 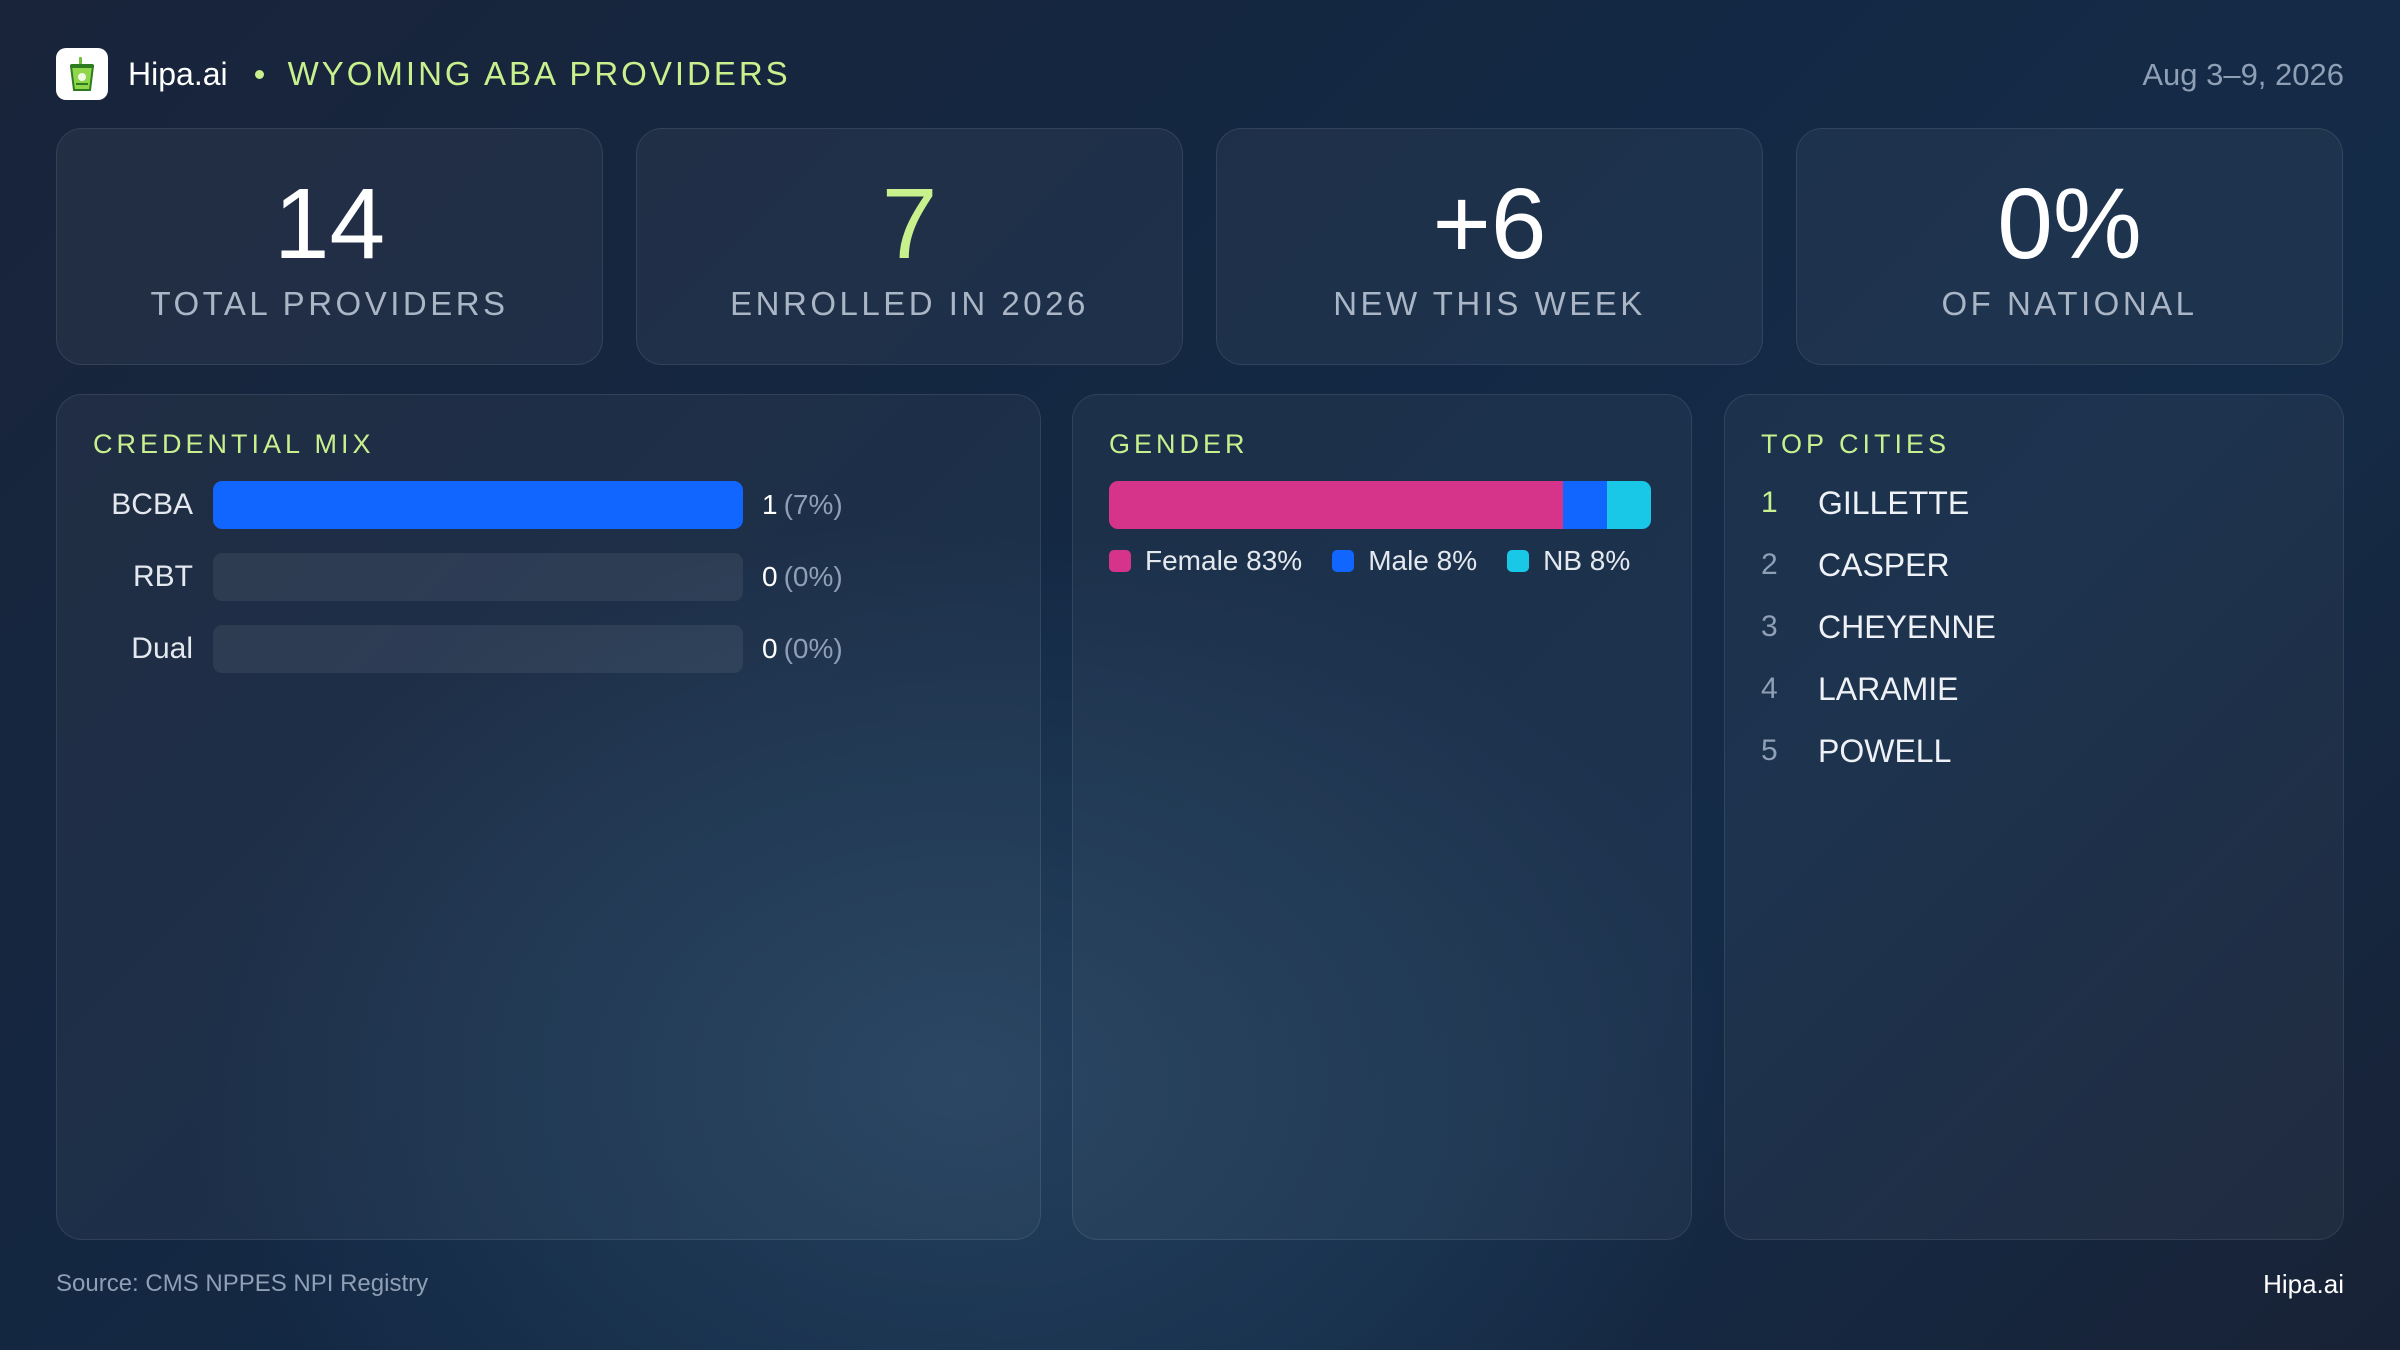 What do you see at coordinates (1894, 502) in the screenshot?
I see `city-name: GILLETTE` at bounding box center [1894, 502].